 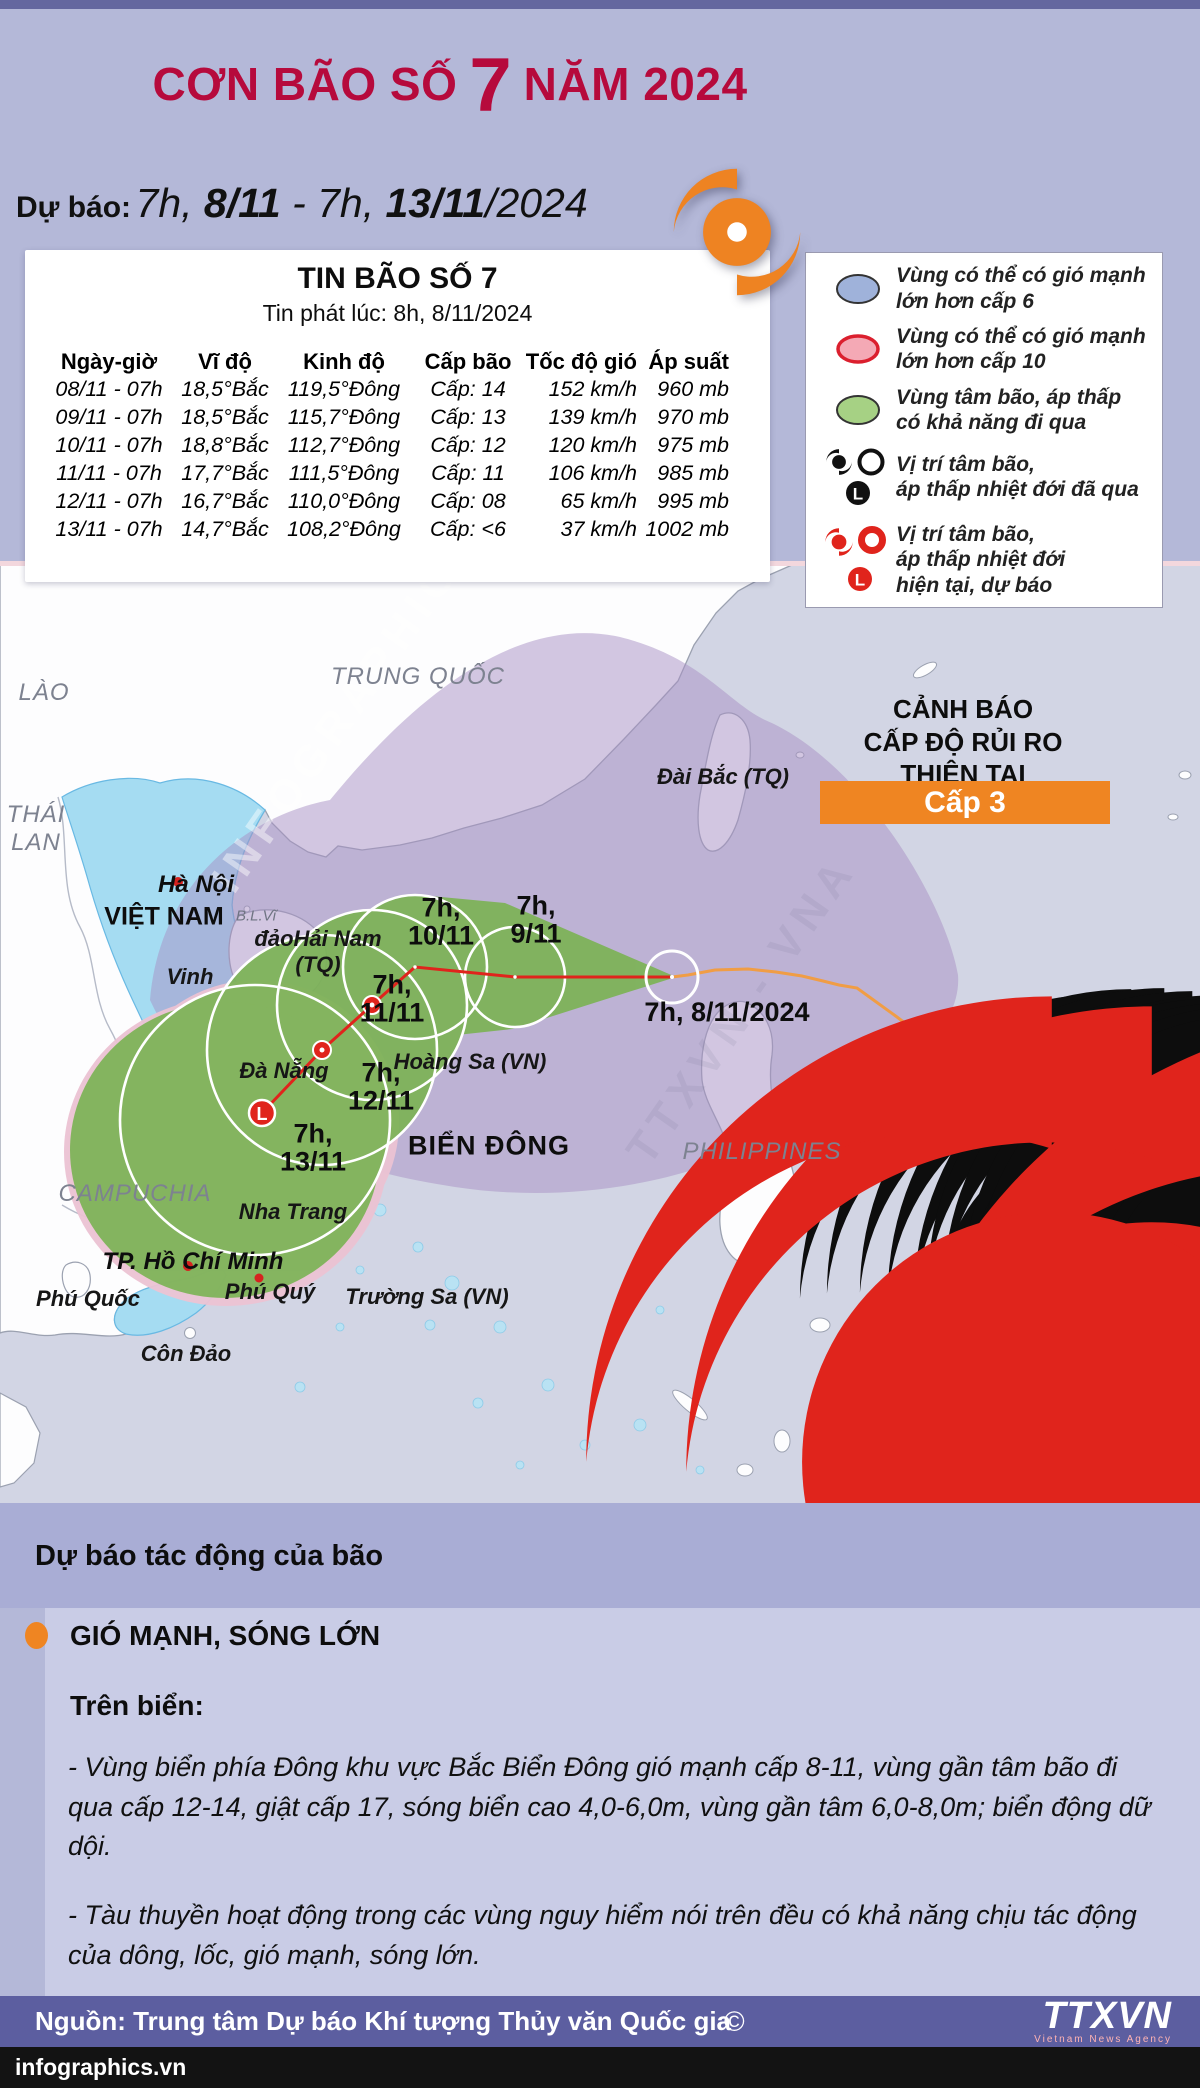 What do you see at coordinates (635, 84) in the screenshot?
I see `title-post: NĂM 2024` at bounding box center [635, 84].